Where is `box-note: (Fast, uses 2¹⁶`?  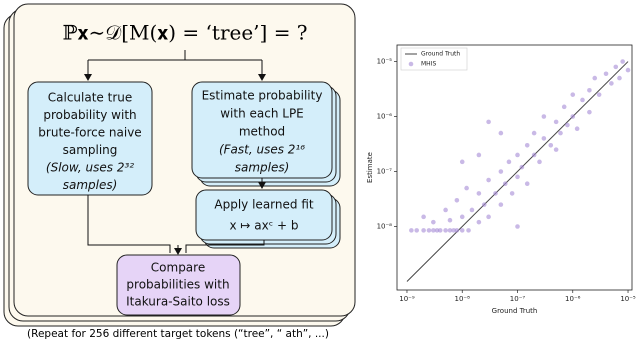 box-note: (Fast, uses 2¹⁶ is located at coordinates (262, 150).